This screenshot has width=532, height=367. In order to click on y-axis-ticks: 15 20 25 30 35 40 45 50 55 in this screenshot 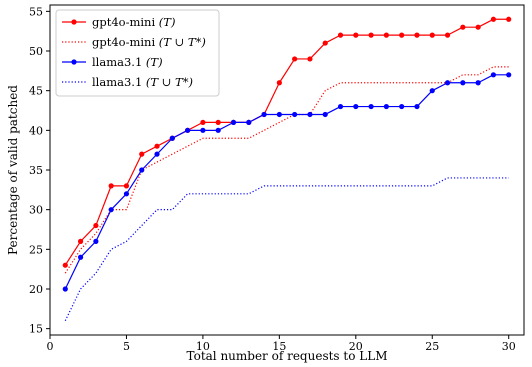, I will do `click(39, 170)`.